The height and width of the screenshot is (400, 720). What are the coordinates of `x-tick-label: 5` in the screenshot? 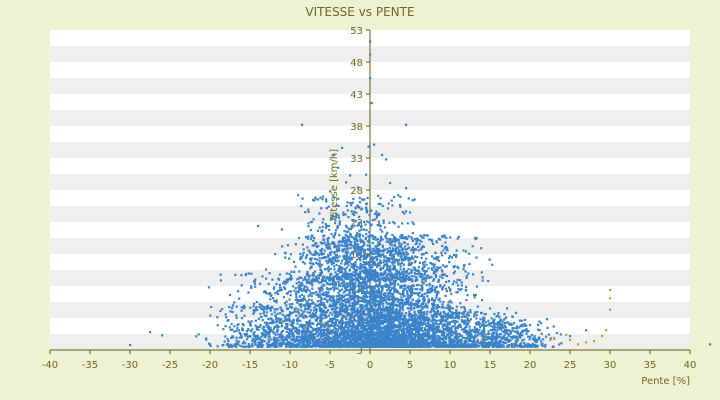 It's located at (410, 365).